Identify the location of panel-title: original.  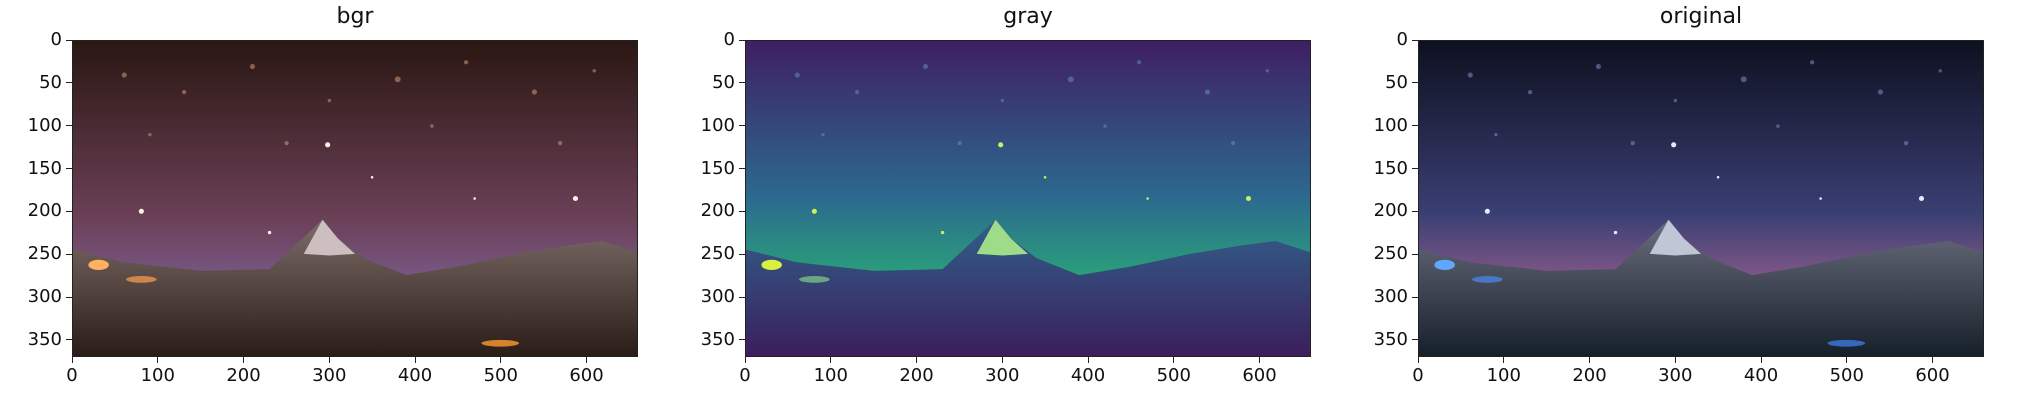
(1701, 16).